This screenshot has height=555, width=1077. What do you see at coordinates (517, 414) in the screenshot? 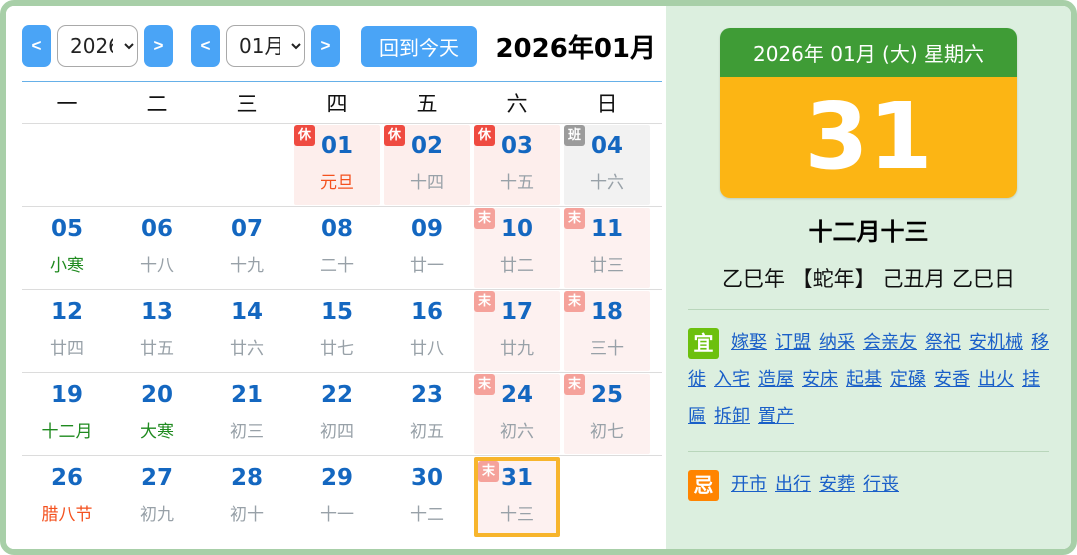
I see `day-cell-24: 末 24 初六` at bounding box center [517, 414].